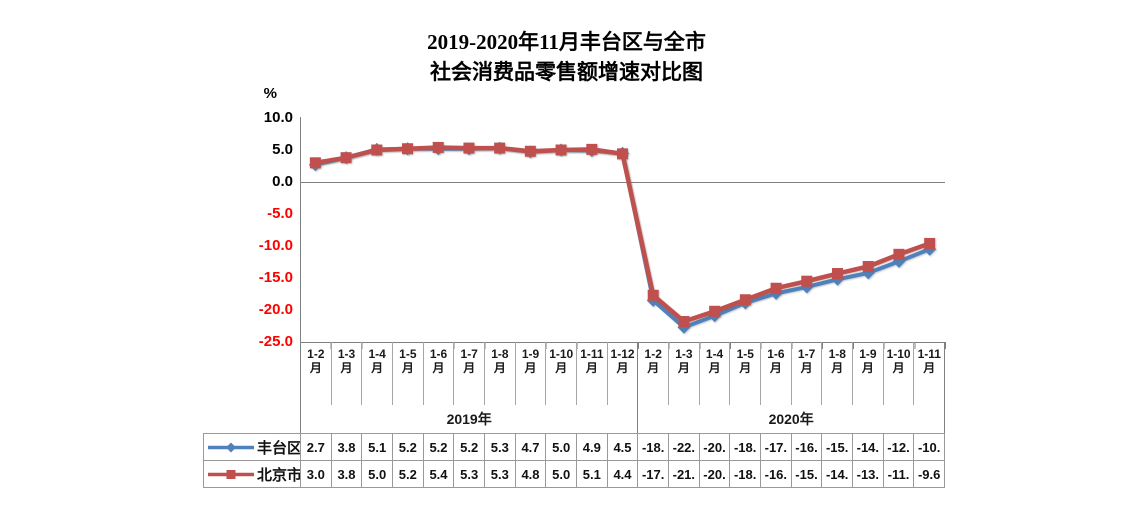 The height and width of the screenshot is (525, 1133). I want to click on diamond-marker-icon, so click(899, 261).